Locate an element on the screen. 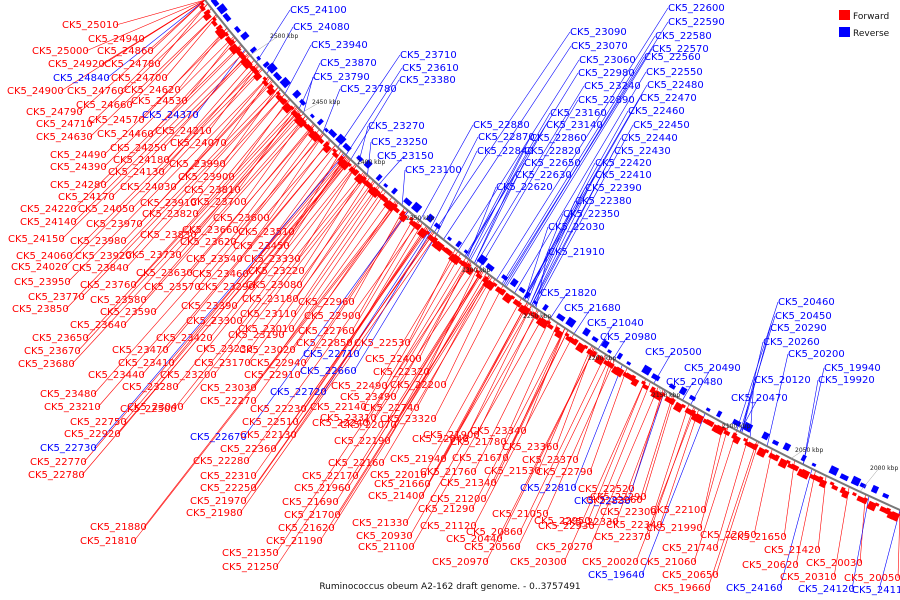 This screenshot has width=900, height=600. gene-label: CK5_24080 is located at coordinates (321, 27).